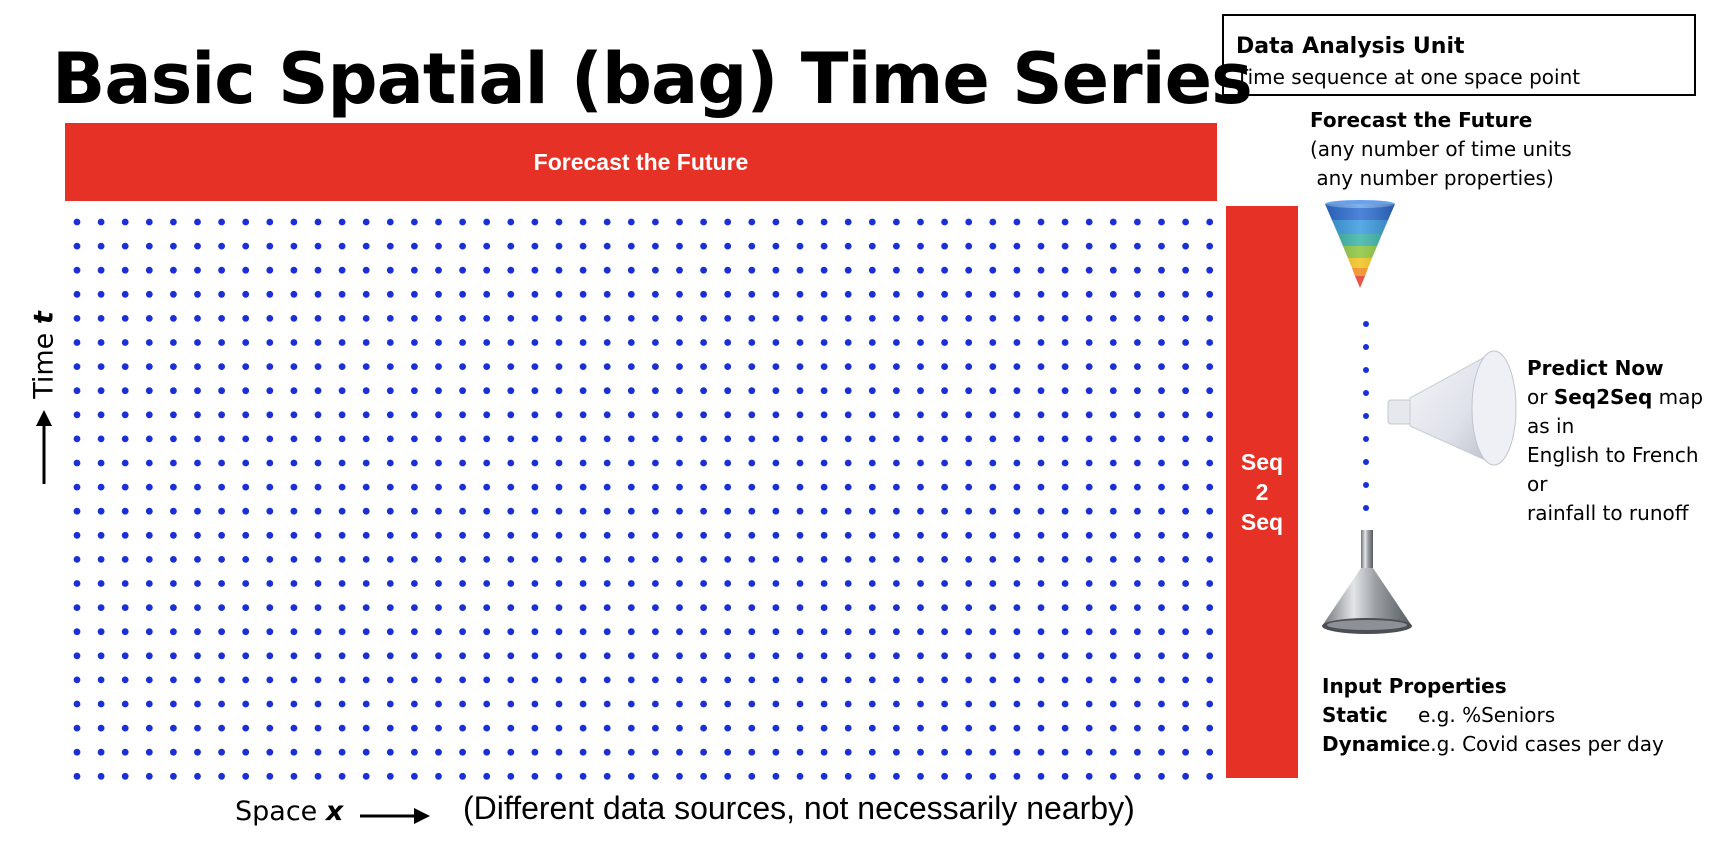 The width and height of the screenshot is (1730, 854). Describe the element at coordinates (1608, 513) in the screenshot. I see `predict-notes-line5: rainfall to runoff` at that location.